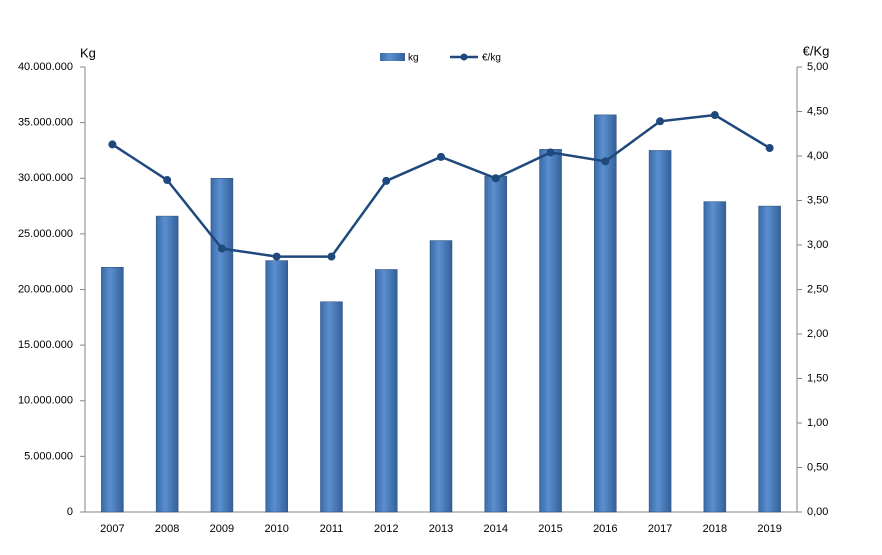 Image resolution: width=882 pixels, height=555 pixels. I want to click on y-tick-label: 40.000.000, so click(45, 67).